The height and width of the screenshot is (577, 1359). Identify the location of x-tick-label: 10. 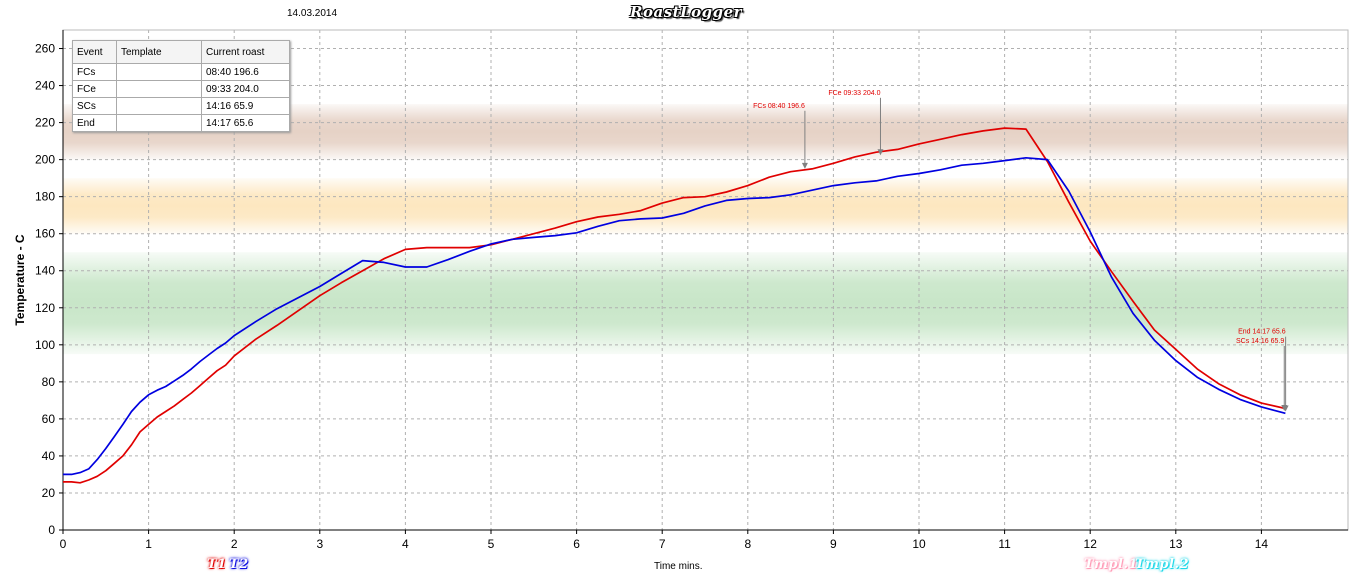
(919, 544).